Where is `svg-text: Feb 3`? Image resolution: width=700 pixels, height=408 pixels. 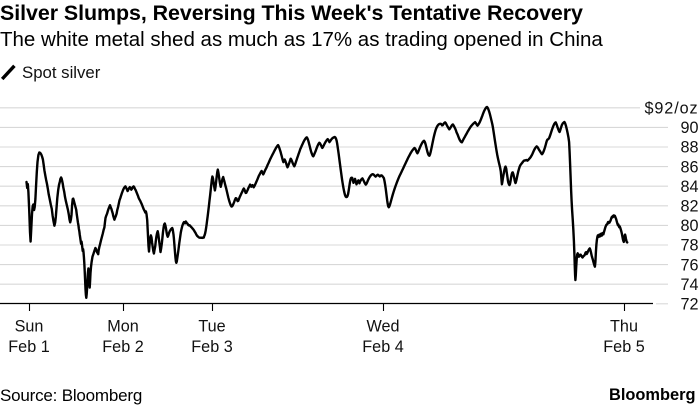 svg-text: Feb 3 is located at coordinates (211, 347).